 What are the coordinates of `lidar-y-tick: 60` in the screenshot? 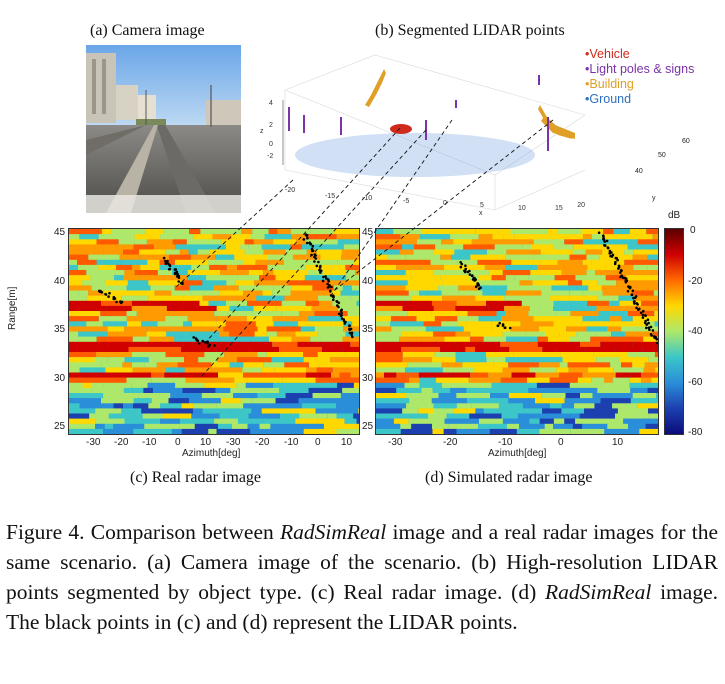 It's located at (686, 141).